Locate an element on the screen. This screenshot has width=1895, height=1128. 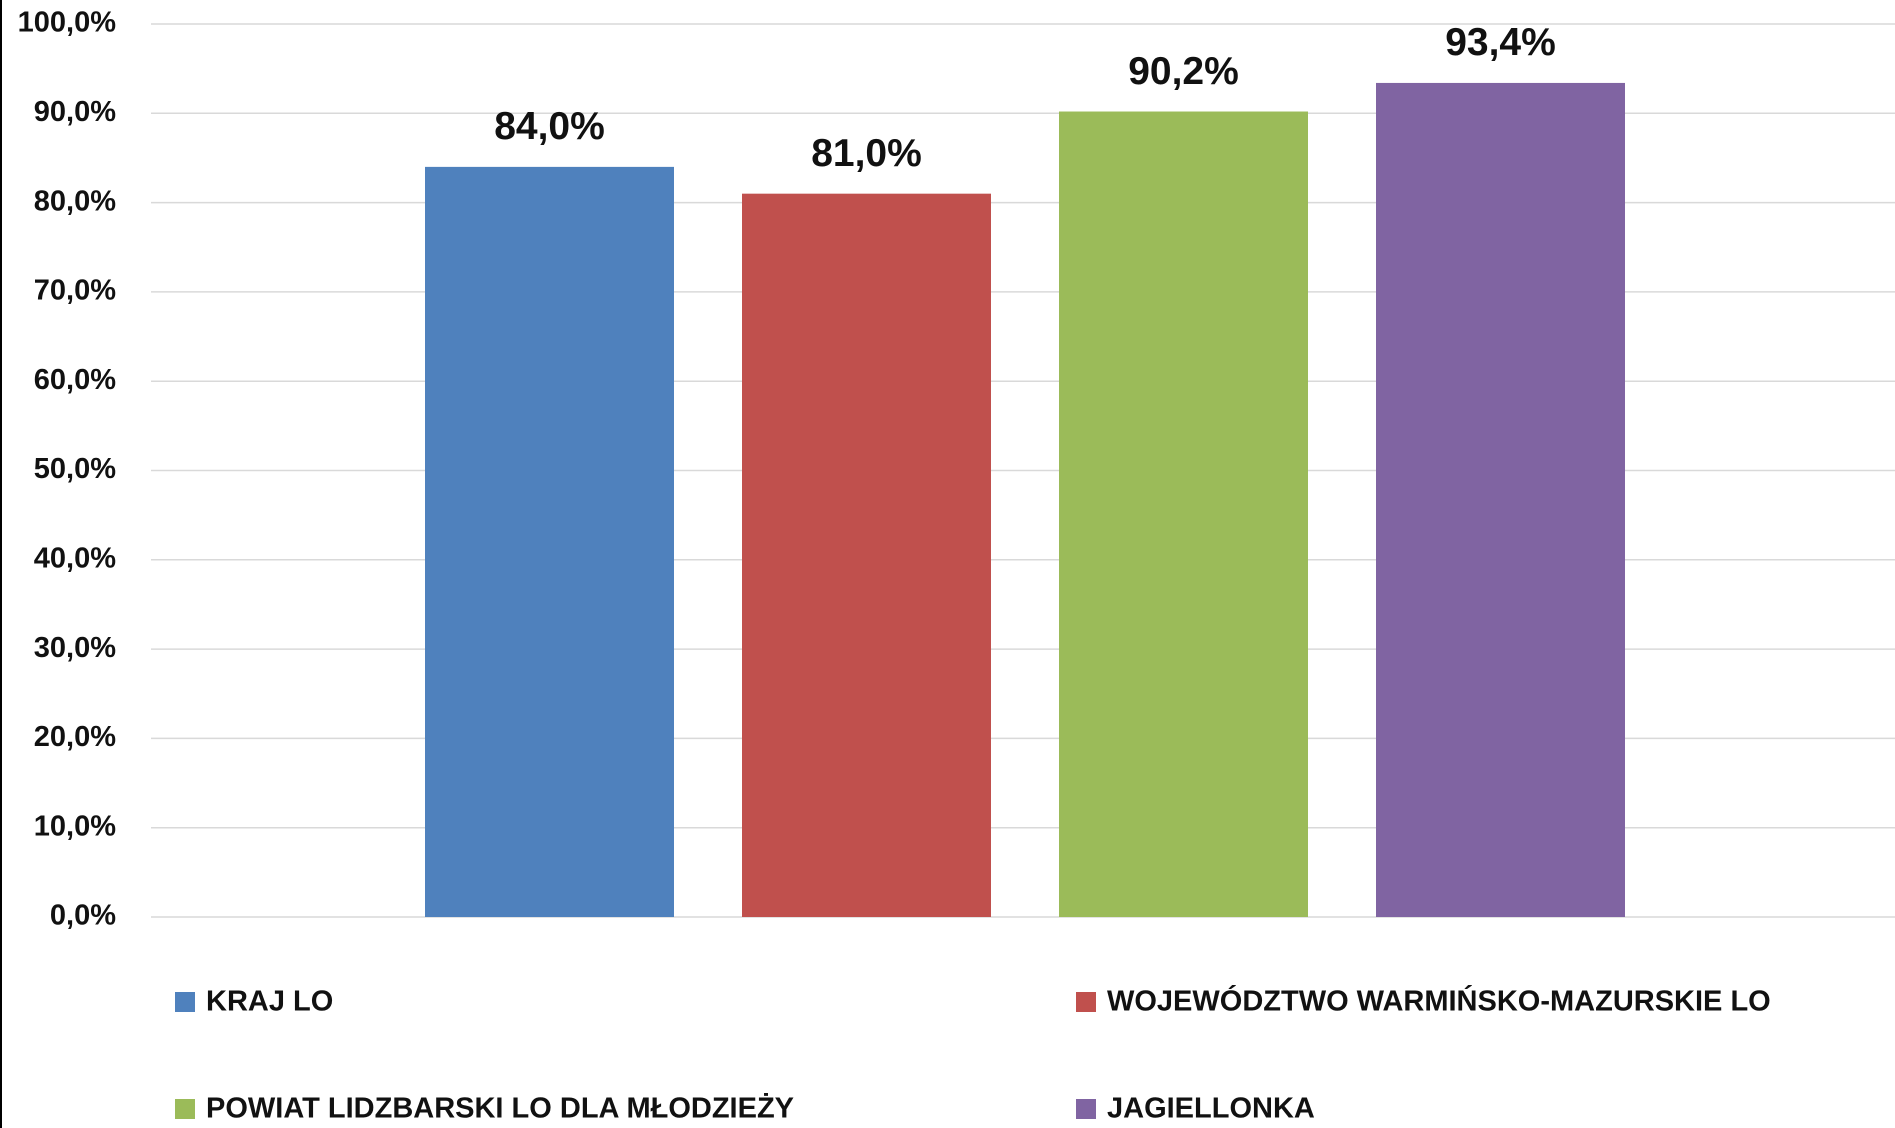
legend-label: KRAJ LO is located at coordinates (269, 1002).